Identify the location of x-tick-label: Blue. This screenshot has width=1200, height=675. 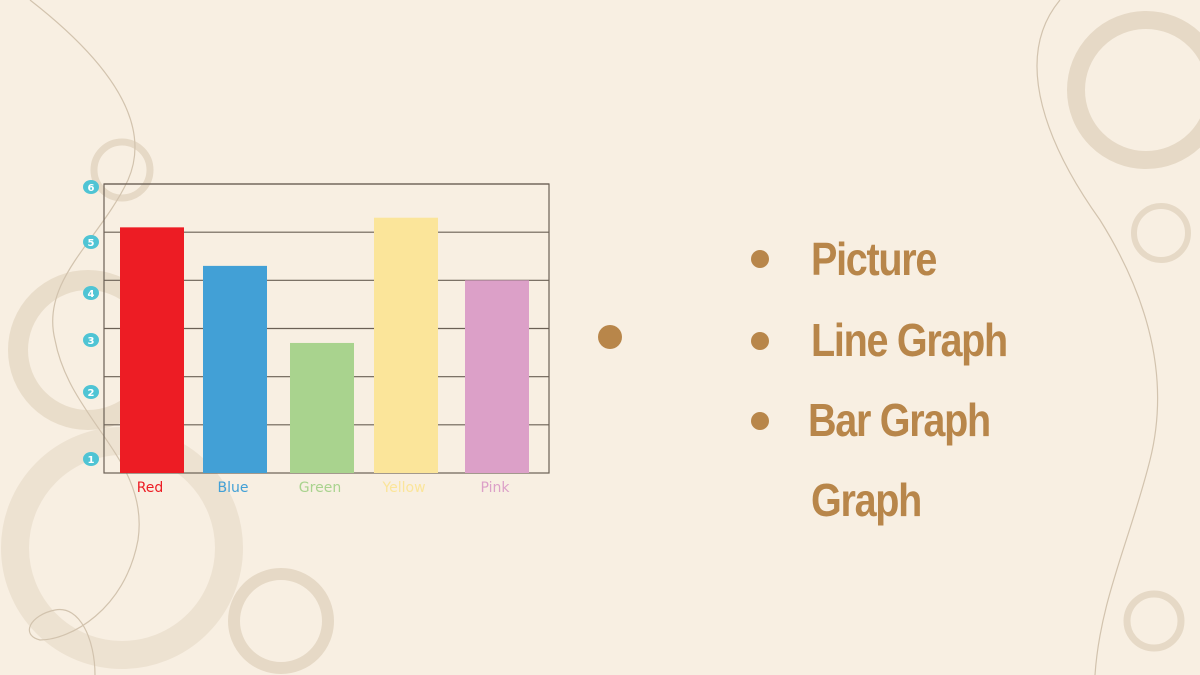
(233, 488).